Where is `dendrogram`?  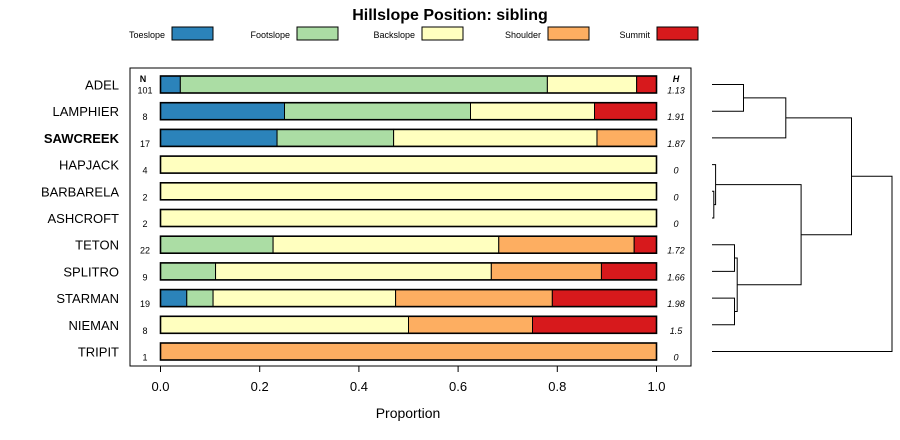 dendrogram is located at coordinates (802, 218).